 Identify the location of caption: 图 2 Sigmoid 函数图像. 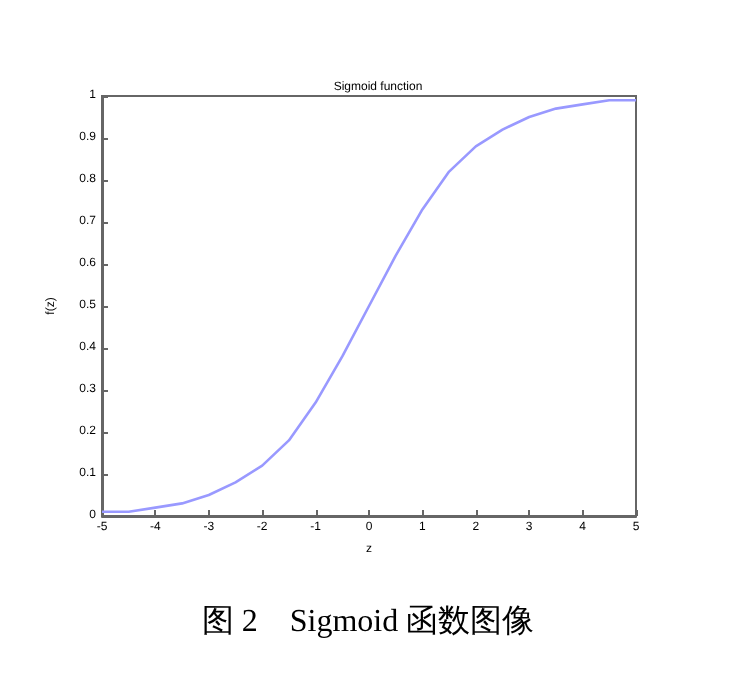
(368, 622).